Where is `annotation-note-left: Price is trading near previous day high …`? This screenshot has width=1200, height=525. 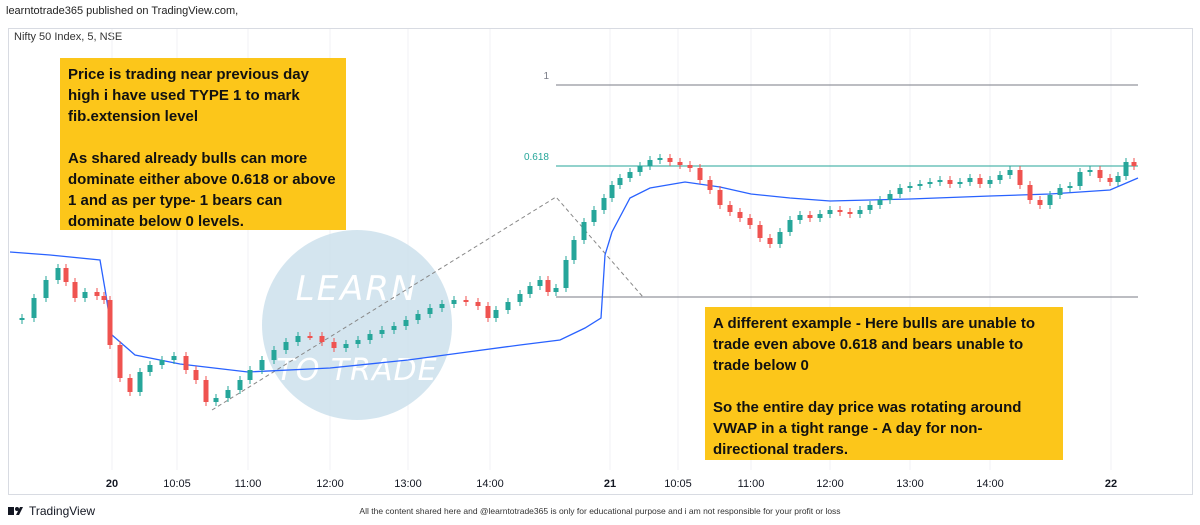
annotation-note-left: Price is trading near previous day high … is located at coordinates (203, 144).